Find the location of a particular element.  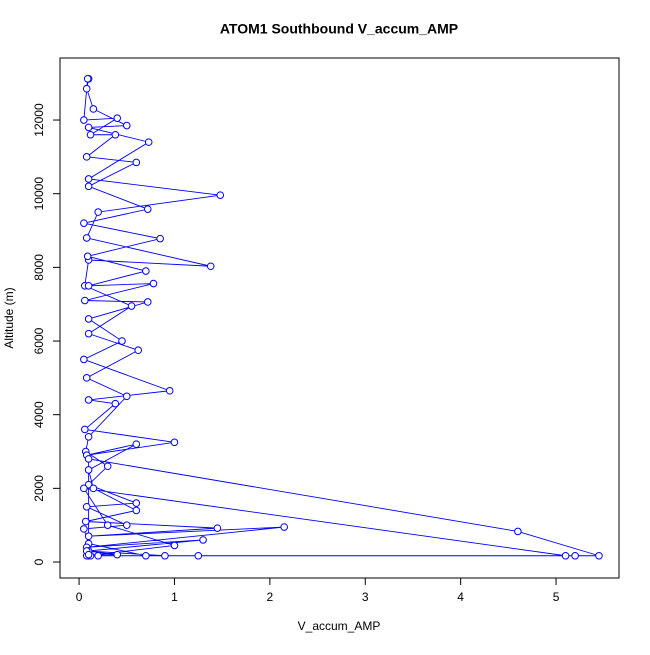

y-tick-label: 10000 is located at coordinates (39, 194).